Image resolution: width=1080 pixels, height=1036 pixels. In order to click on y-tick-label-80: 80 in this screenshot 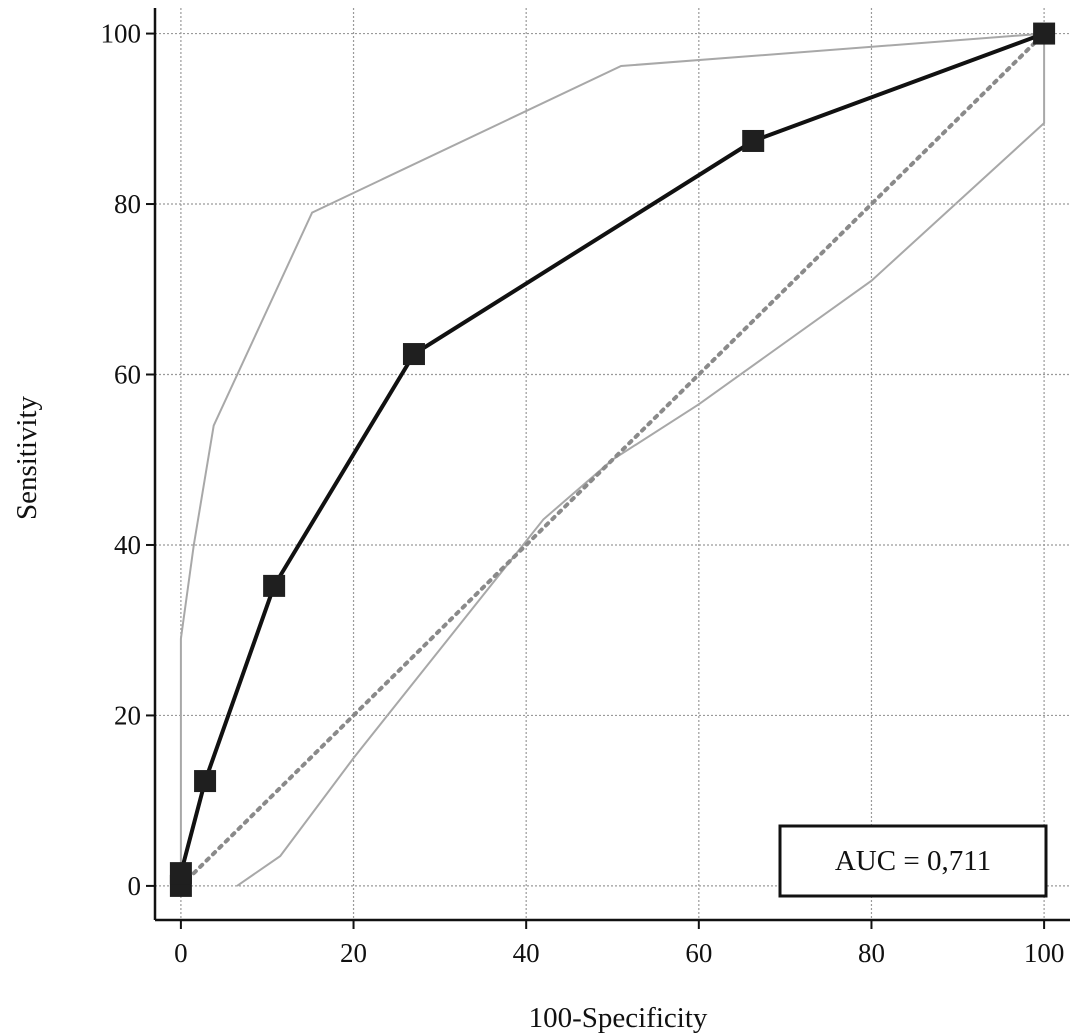, I will do `click(127, 204)`.